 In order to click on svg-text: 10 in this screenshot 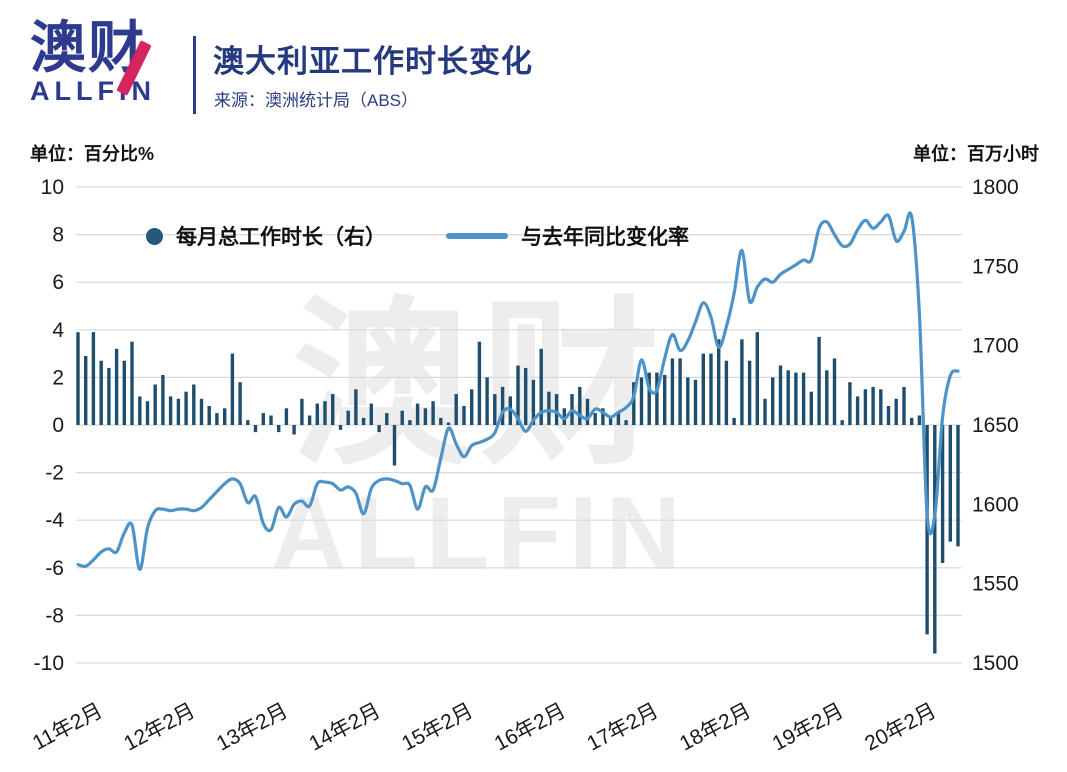, I will do `click(52, 187)`.